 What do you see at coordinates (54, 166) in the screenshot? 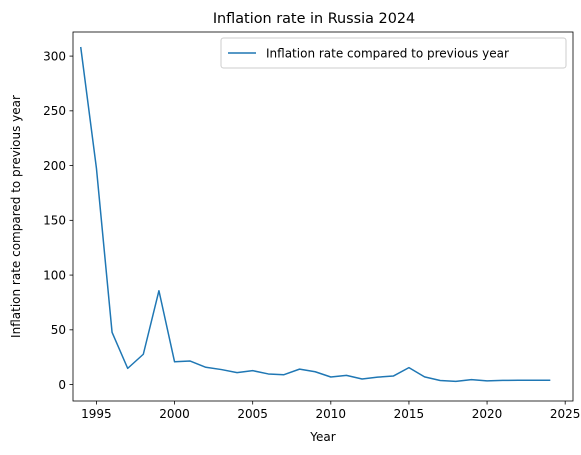
I see `y-tick-label: 200` at bounding box center [54, 166].